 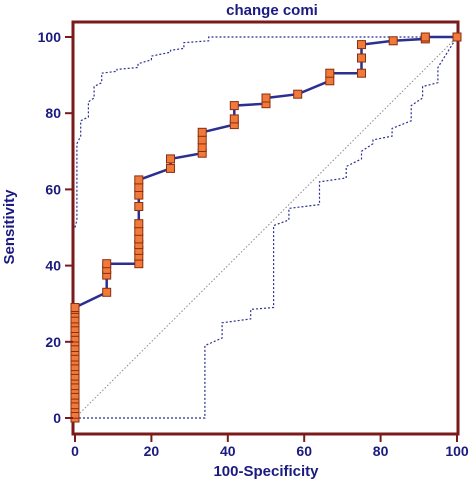 I want to click on x-axis-ticks: 0 20 40 60 80 100, so click(x=270, y=446).